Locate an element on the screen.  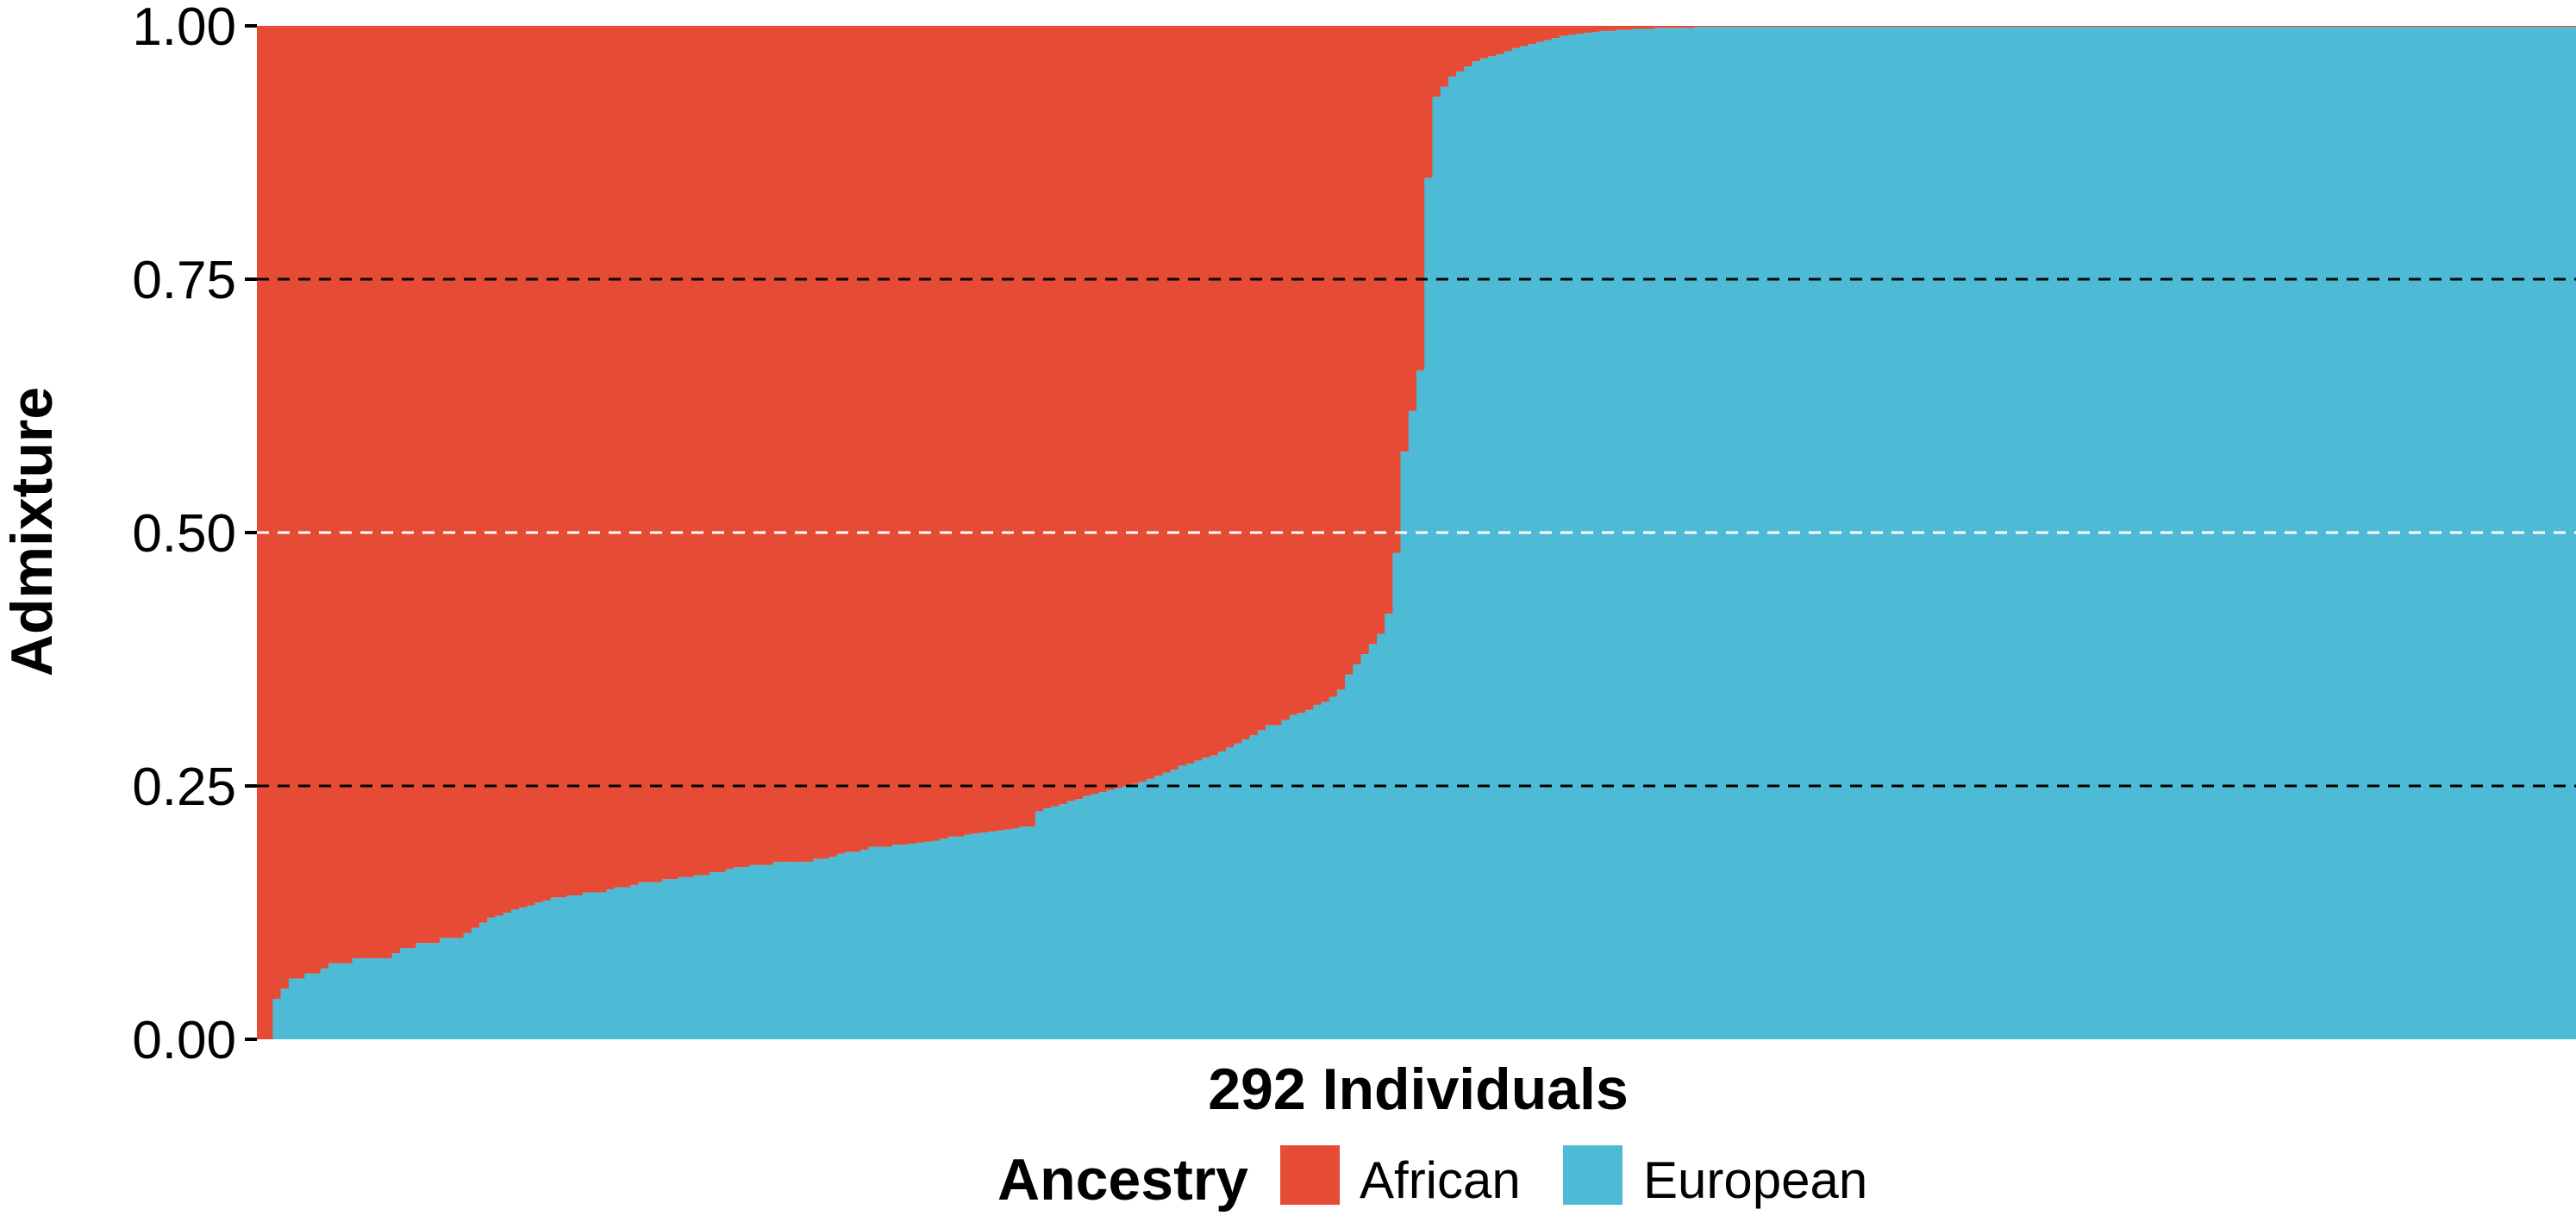
y-axis: 0.00 0.25 0.50 0.75 1.00 is located at coordinates (194, 535).